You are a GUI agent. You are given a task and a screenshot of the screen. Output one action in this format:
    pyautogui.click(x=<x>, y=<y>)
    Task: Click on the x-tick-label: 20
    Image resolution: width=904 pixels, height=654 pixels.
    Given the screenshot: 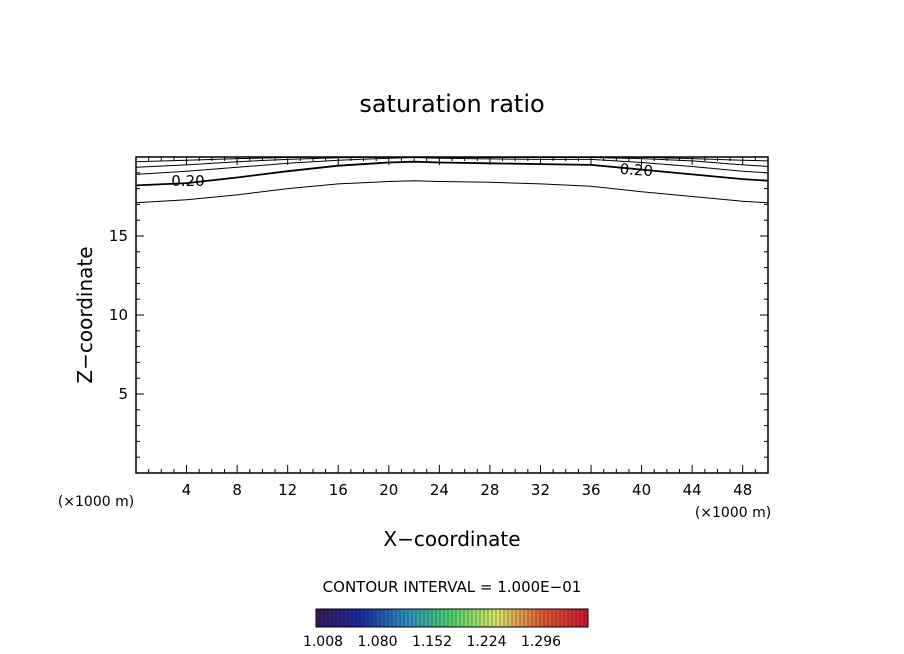 What is the action you would take?
    pyautogui.click(x=388, y=490)
    